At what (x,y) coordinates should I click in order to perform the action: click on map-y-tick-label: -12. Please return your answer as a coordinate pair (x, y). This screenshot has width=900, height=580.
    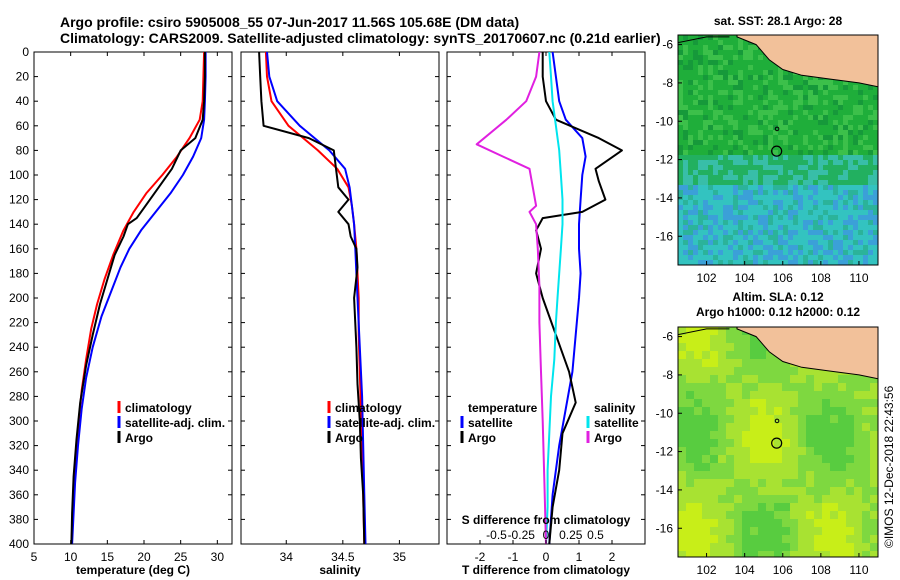
    Looking at the image, I should click on (665, 452).